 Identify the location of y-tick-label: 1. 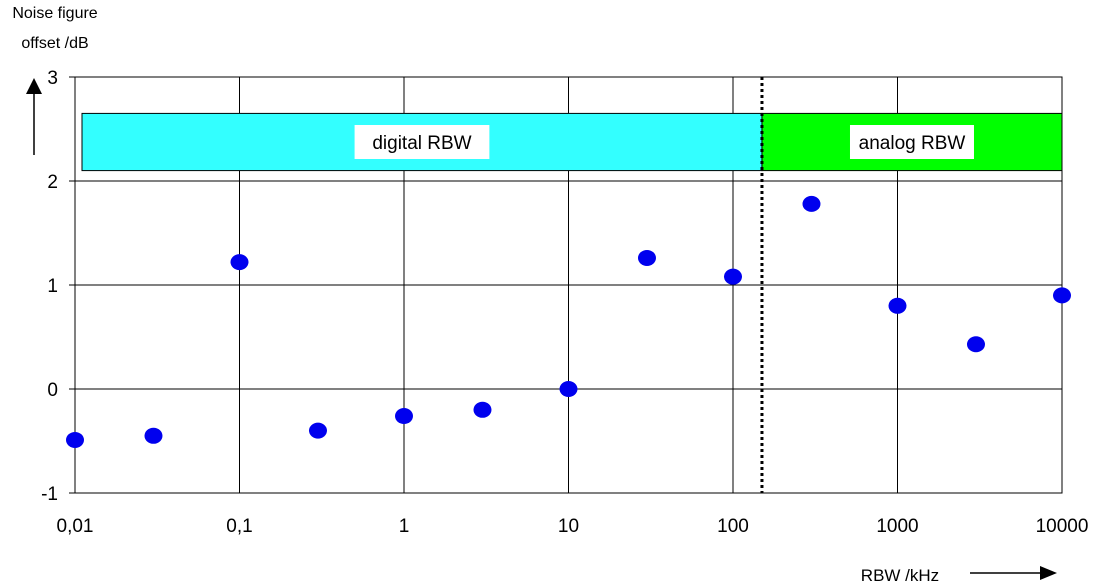
(52, 286).